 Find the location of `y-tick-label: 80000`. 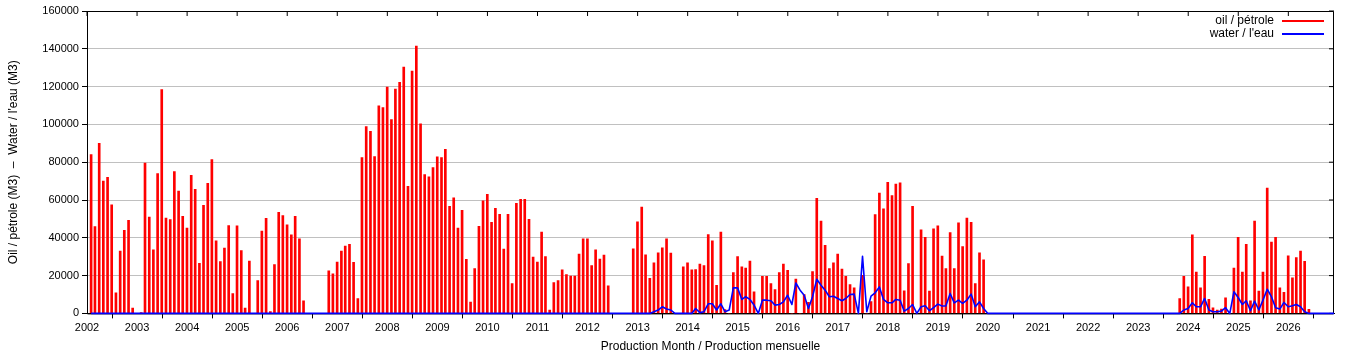

y-tick-label: 80000 is located at coordinates (63, 161).